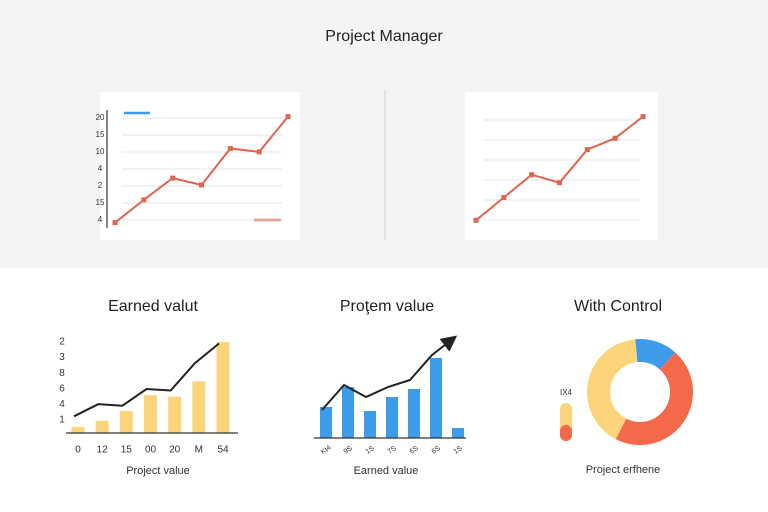 This screenshot has width=768, height=512. I want to click on x-axis-label: Project value, so click(158, 471).